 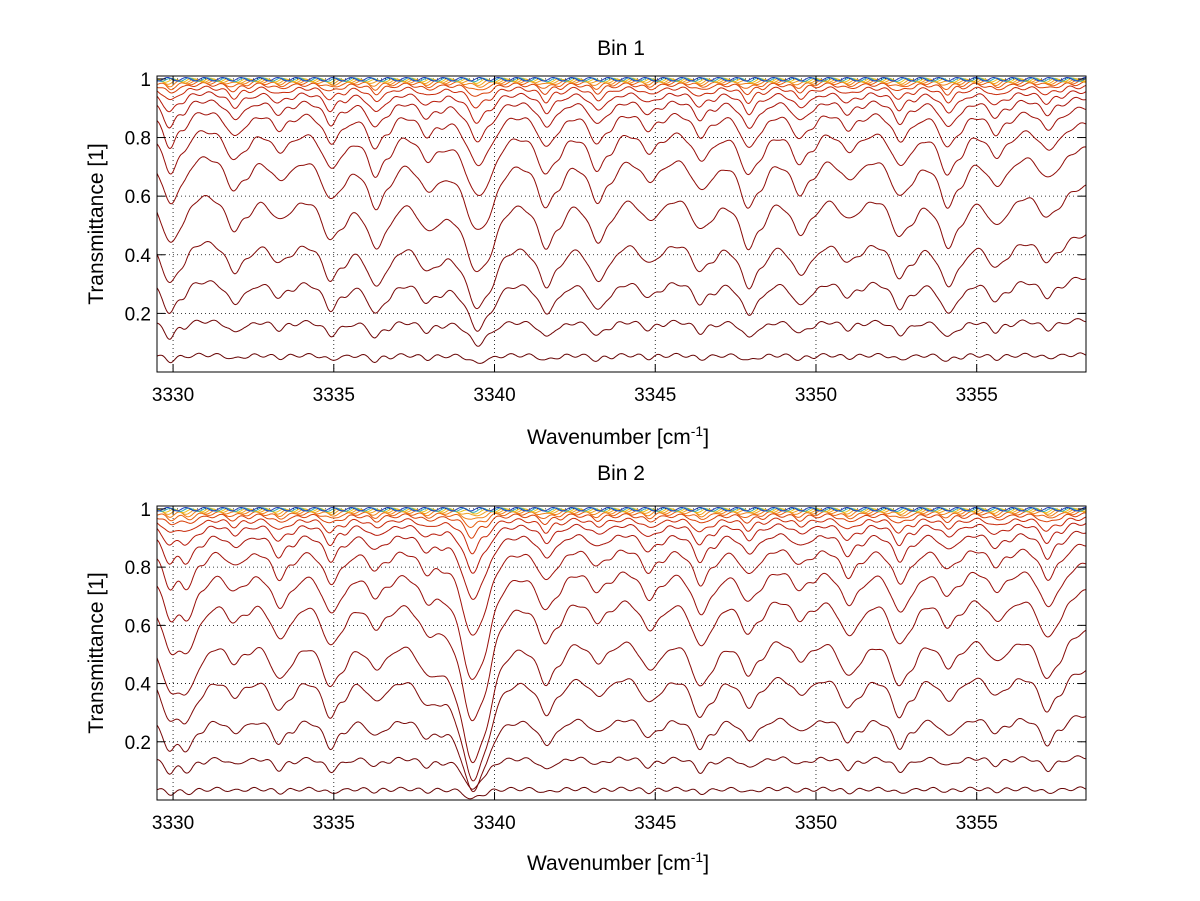 I want to click on plot-title: Bin 1, so click(x=621, y=48).